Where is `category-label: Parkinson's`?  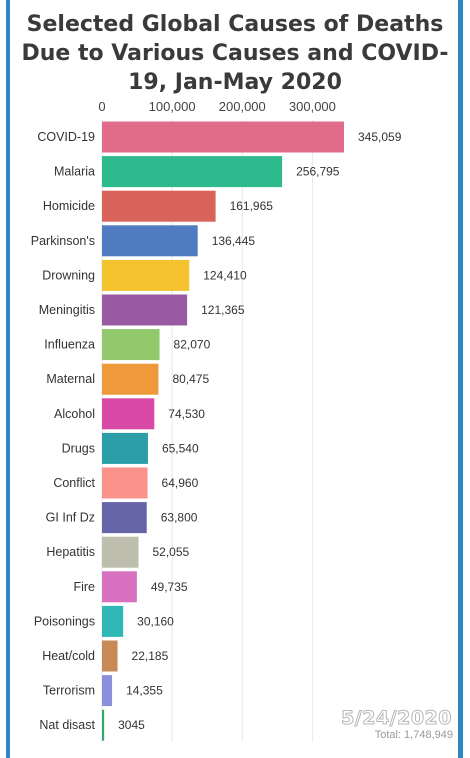 category-label: Parkinson's is located at coordinates (63, 241).